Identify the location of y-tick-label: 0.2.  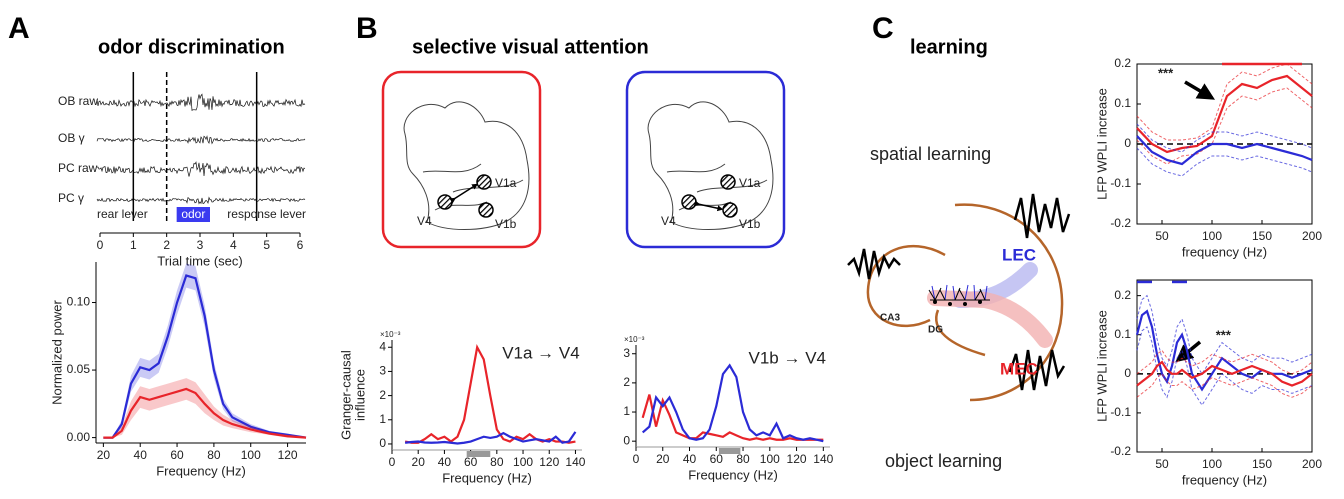
(1122, 63).